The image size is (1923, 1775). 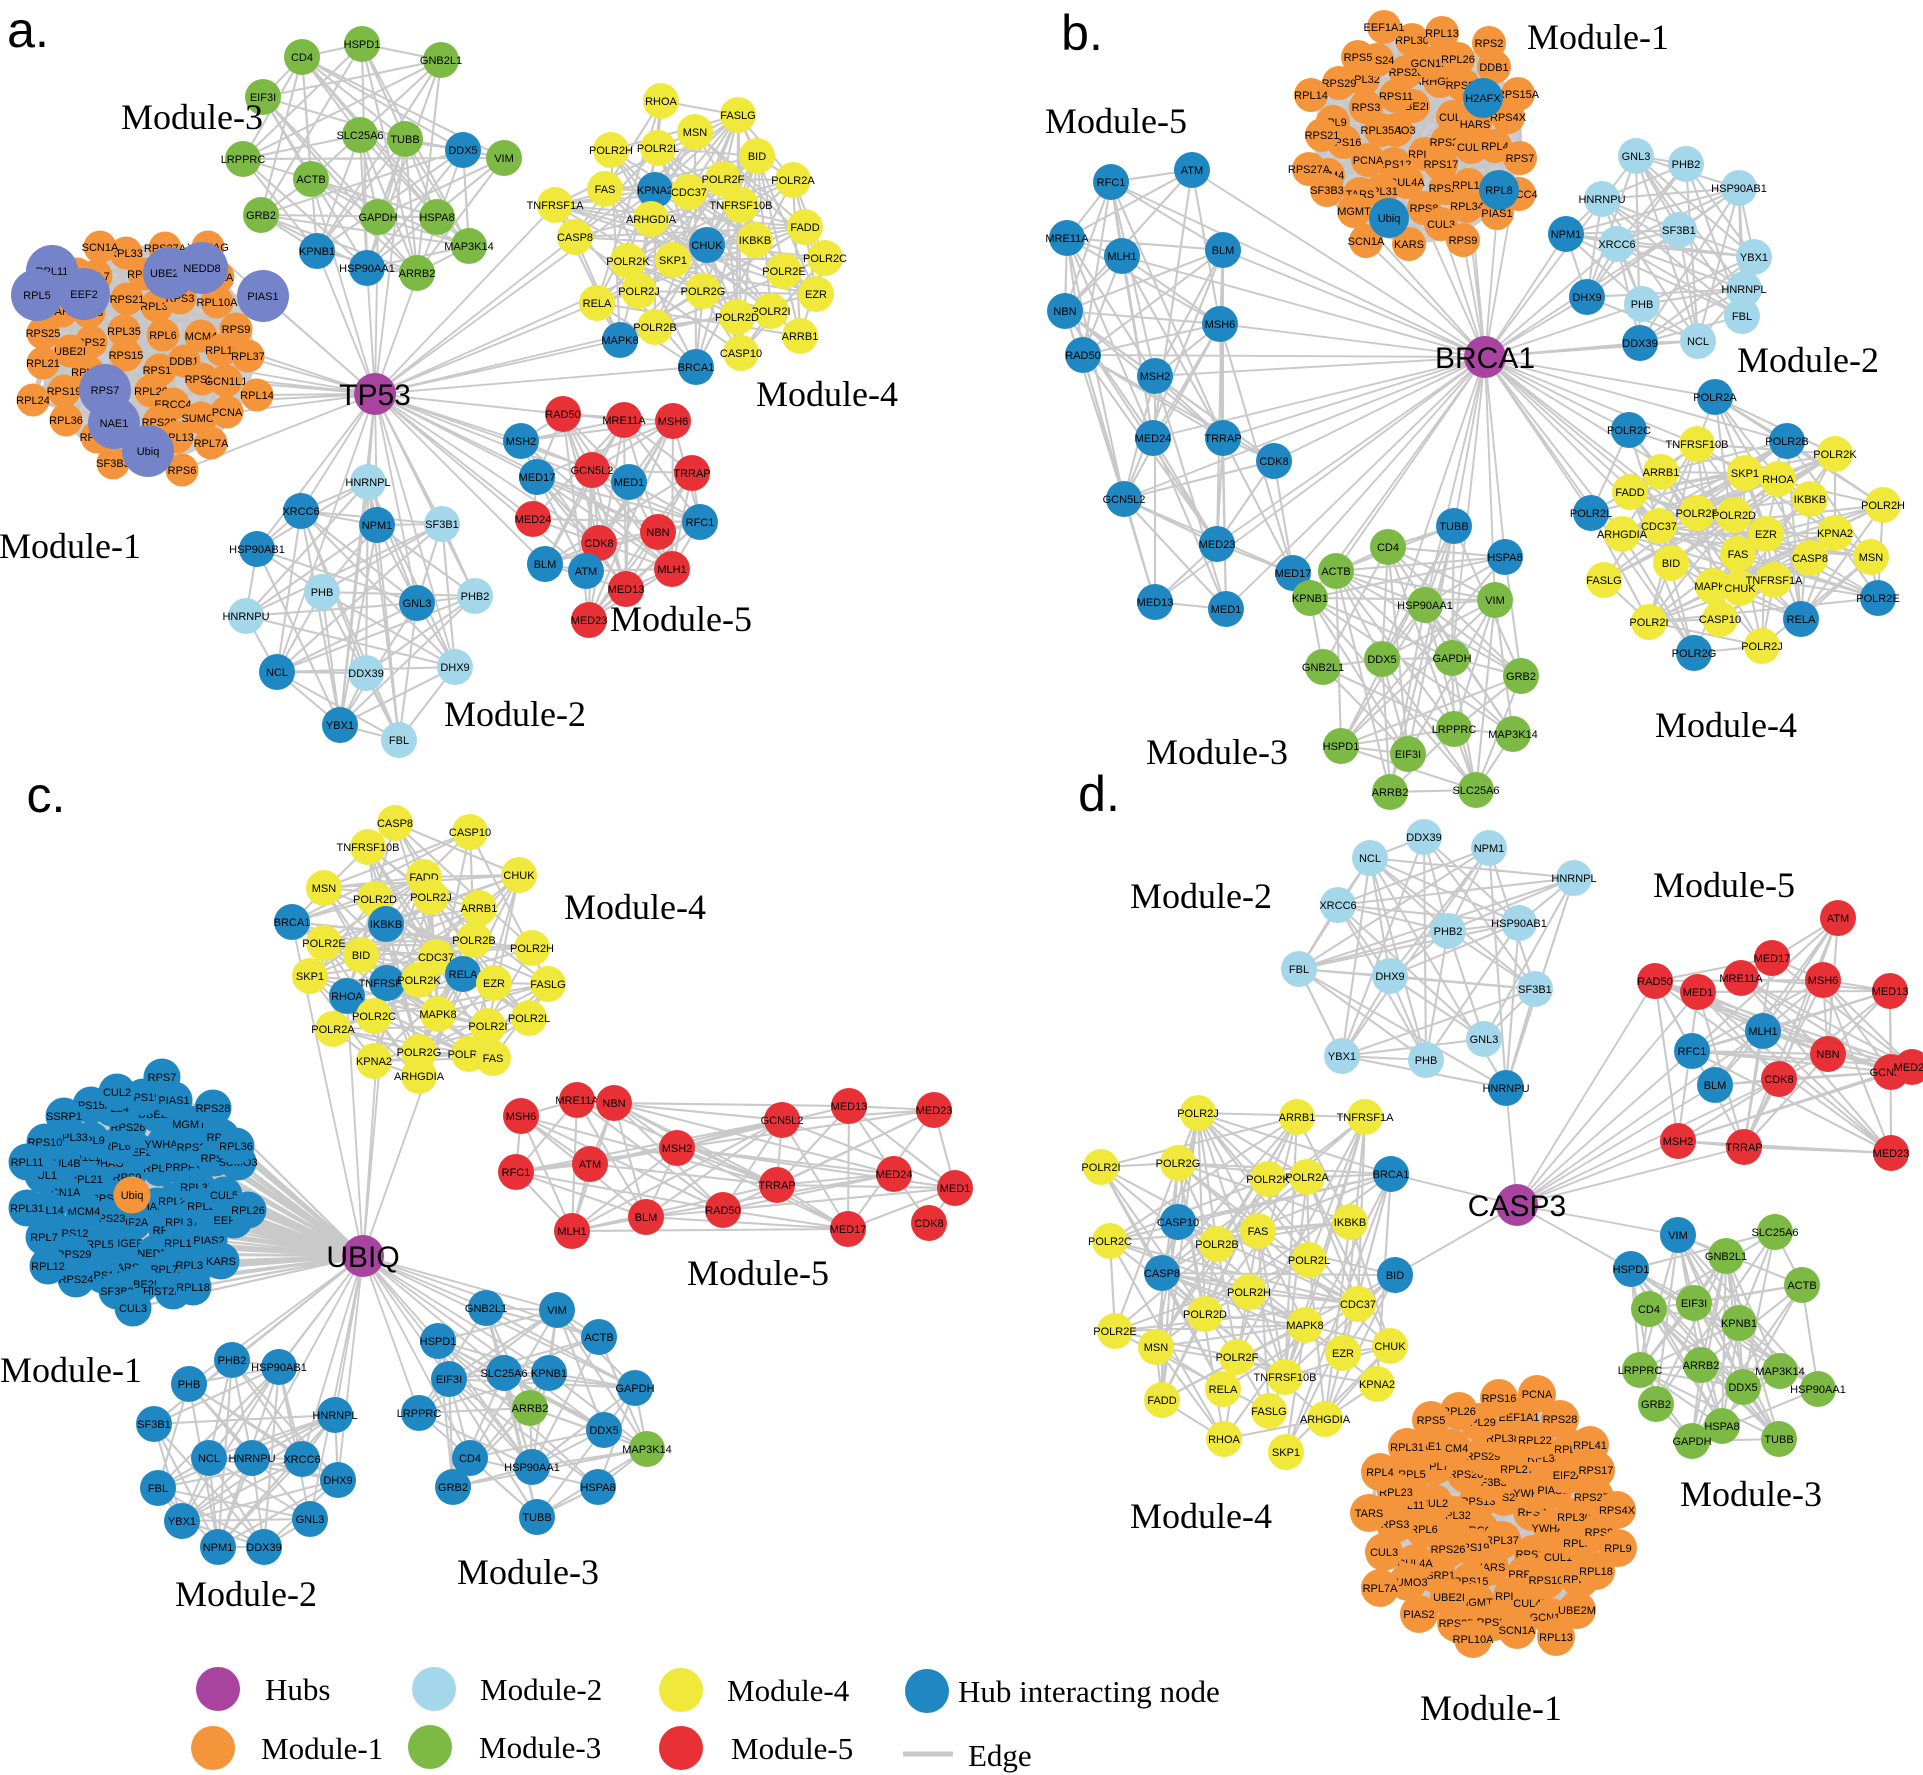 I want to click on svg-text: b., so click(x=1082, y=33).